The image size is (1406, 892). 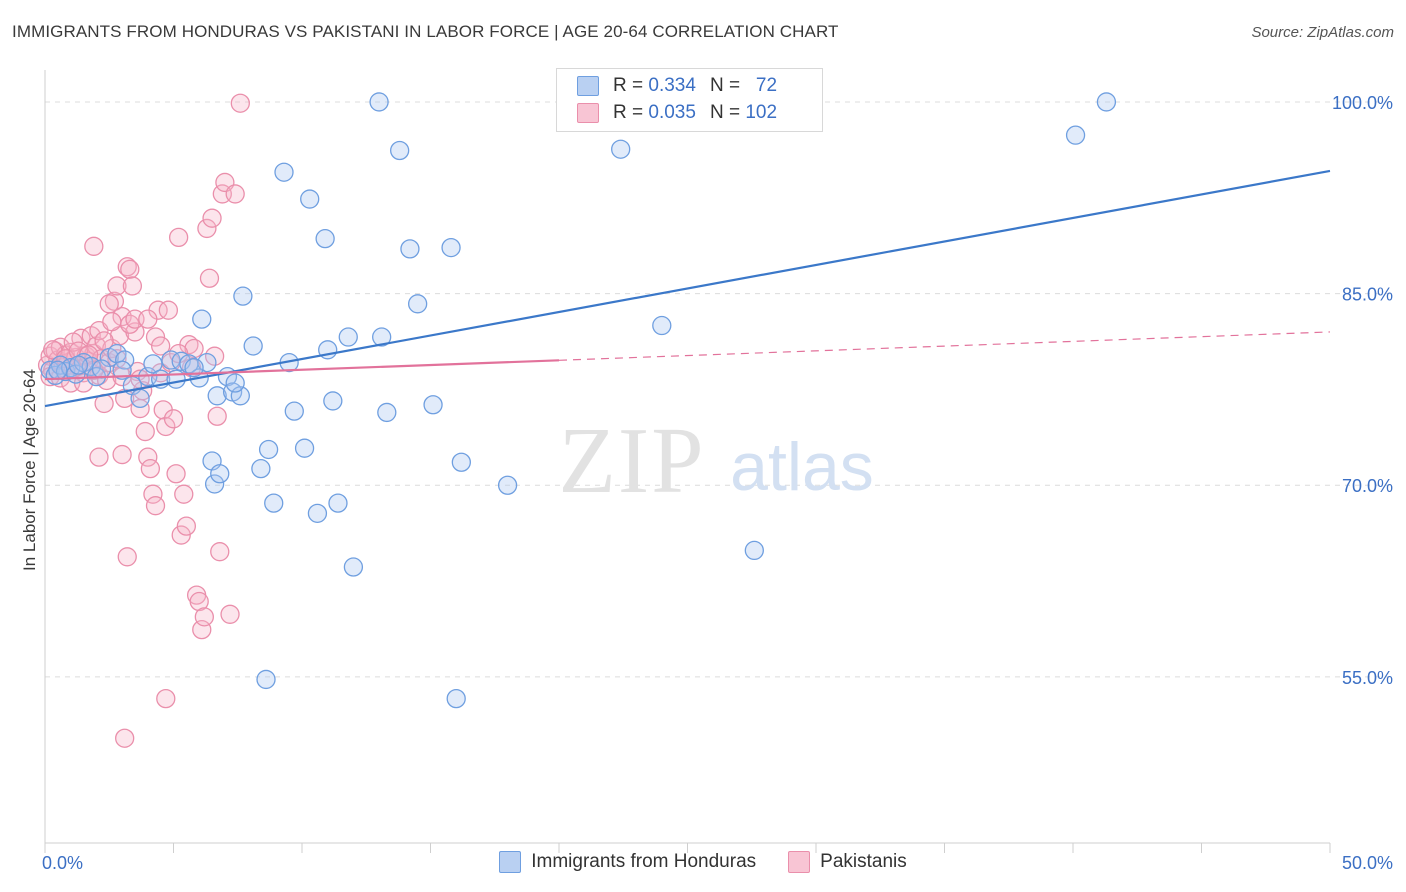 What do you see at coordinates (761, 112) in the screenshot?
I see `legend-n-value: 102` at bounding box center [761, 112].